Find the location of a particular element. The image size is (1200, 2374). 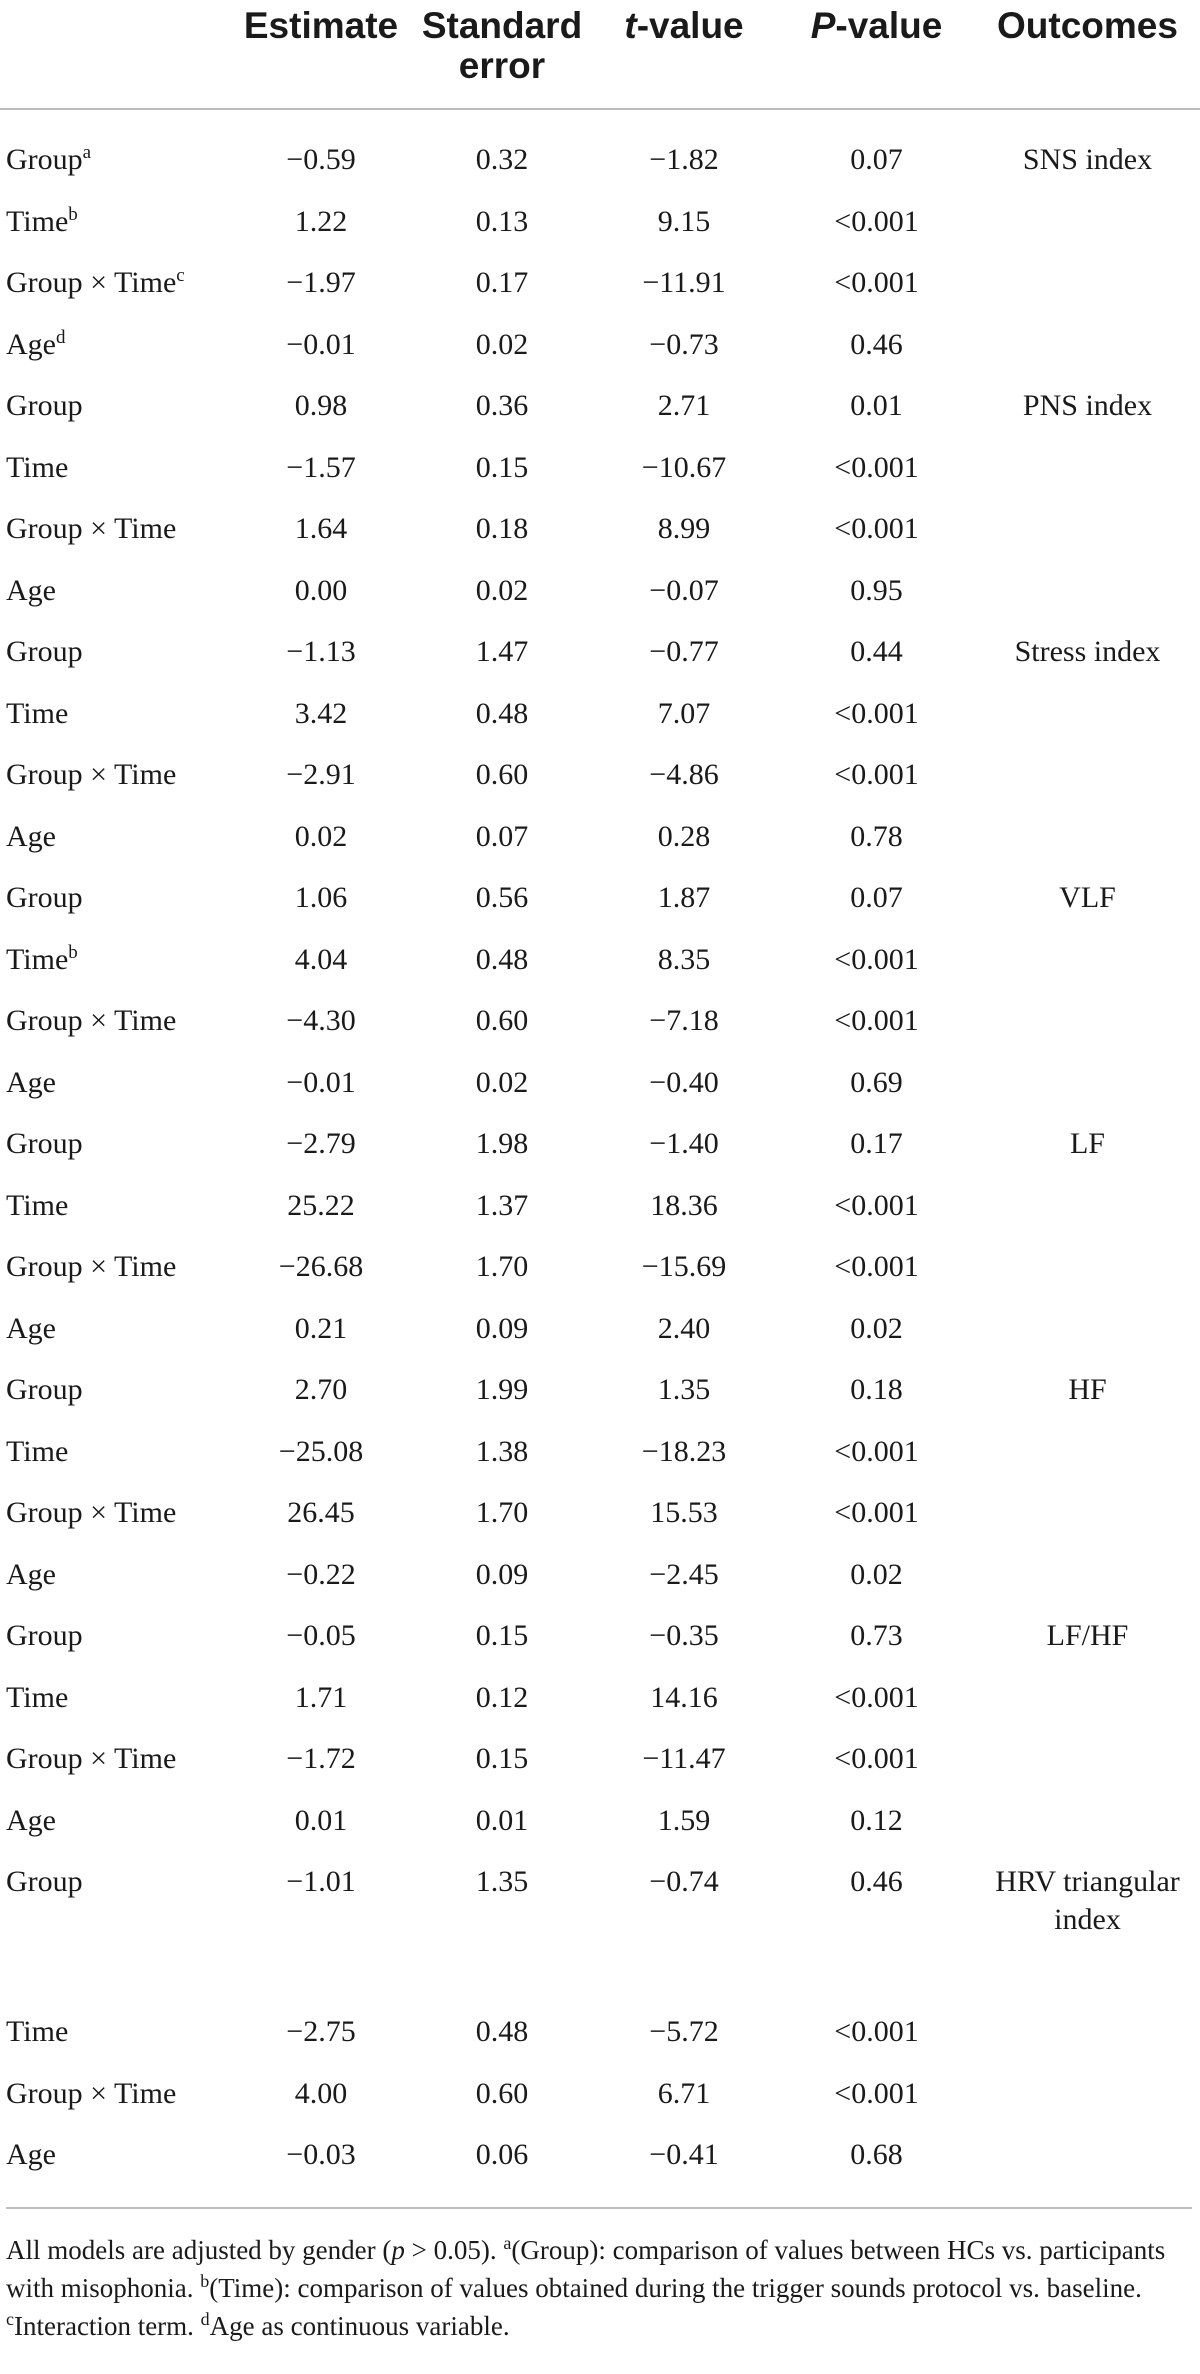

cell-p-value: 0.17 is located at coordinates (876, 1143).